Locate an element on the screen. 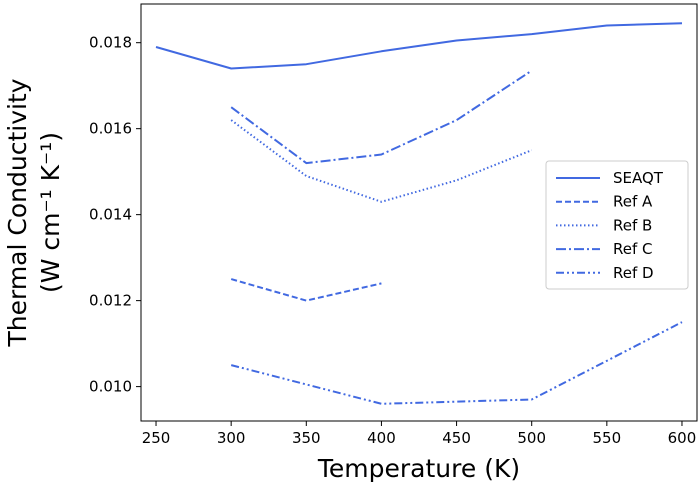 This screenshot has width=700, height=489. legend-box is located at coordinates (617, 225).